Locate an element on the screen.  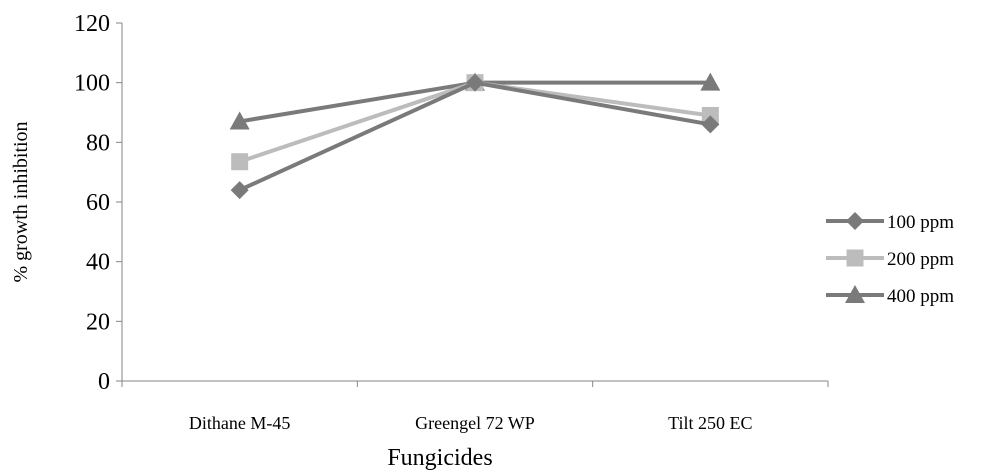
legend-entry: 400 ppm is located at coordinates (890, 296).